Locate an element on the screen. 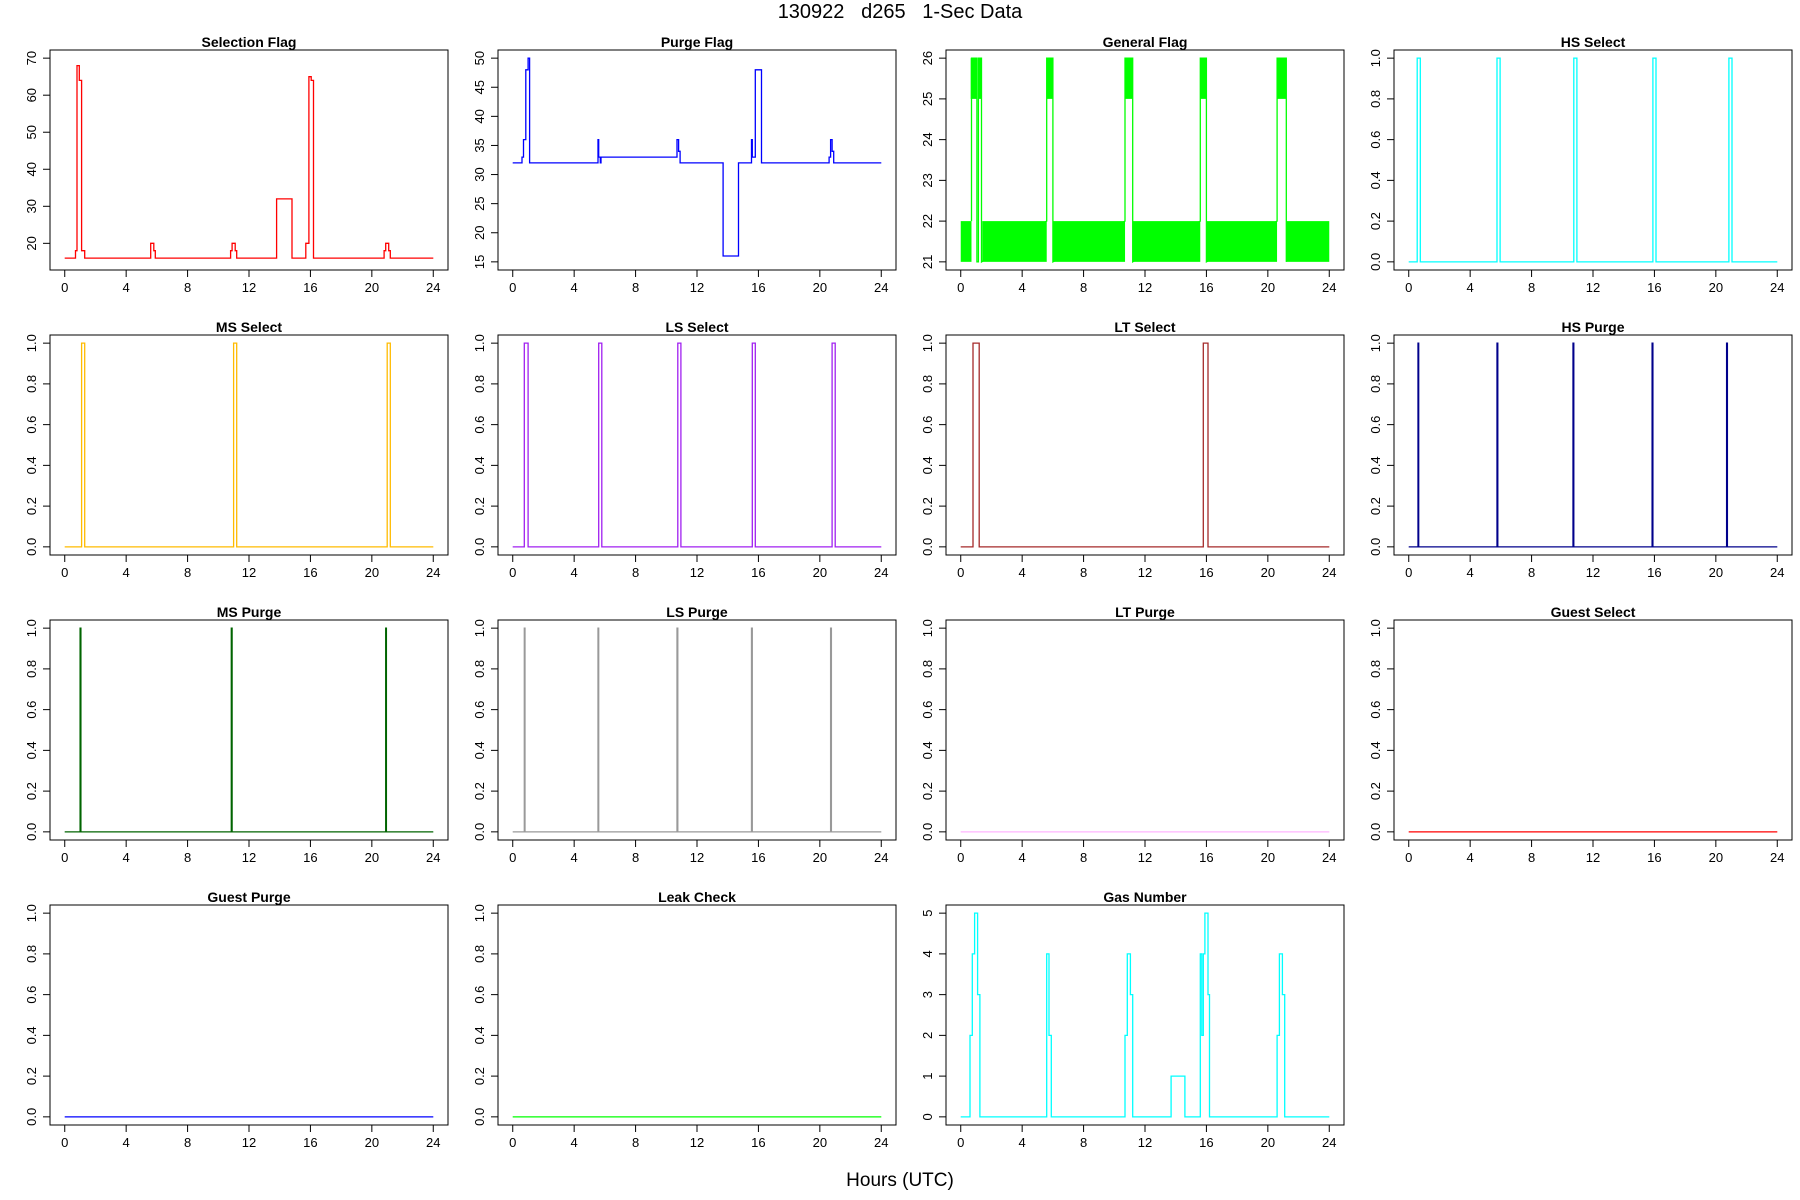 Image resolution: width=1800 pixels, height=1200 pixels. y-tick-label: 35 is located at coordinates (479, 145).